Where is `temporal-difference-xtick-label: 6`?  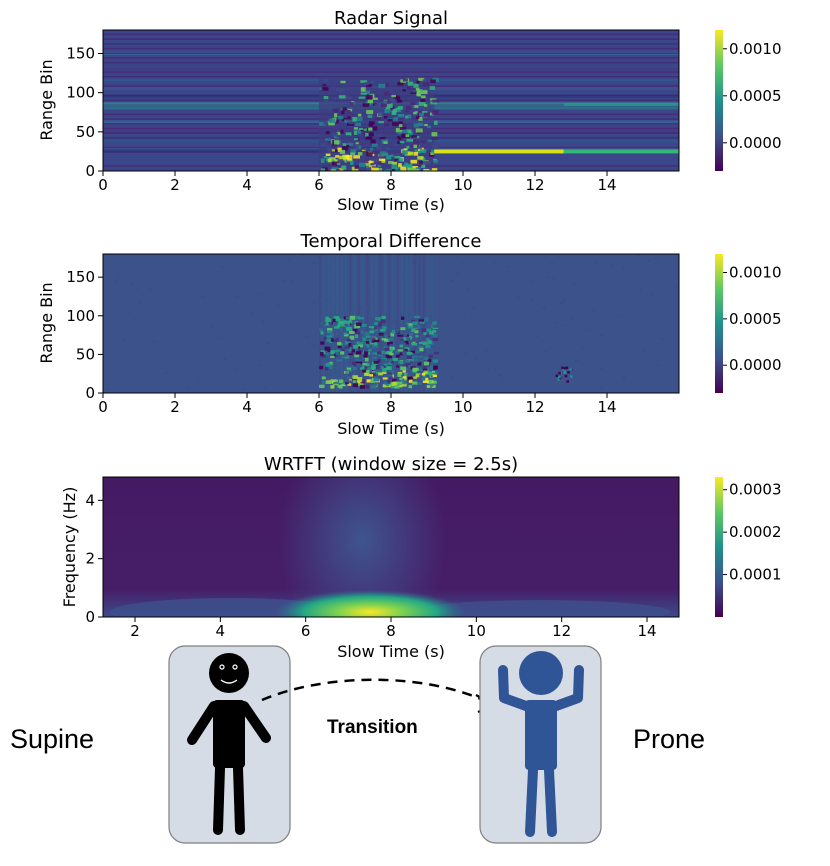
temporal-difference-xtick-label: 6 is located at coordinates (319, 407).